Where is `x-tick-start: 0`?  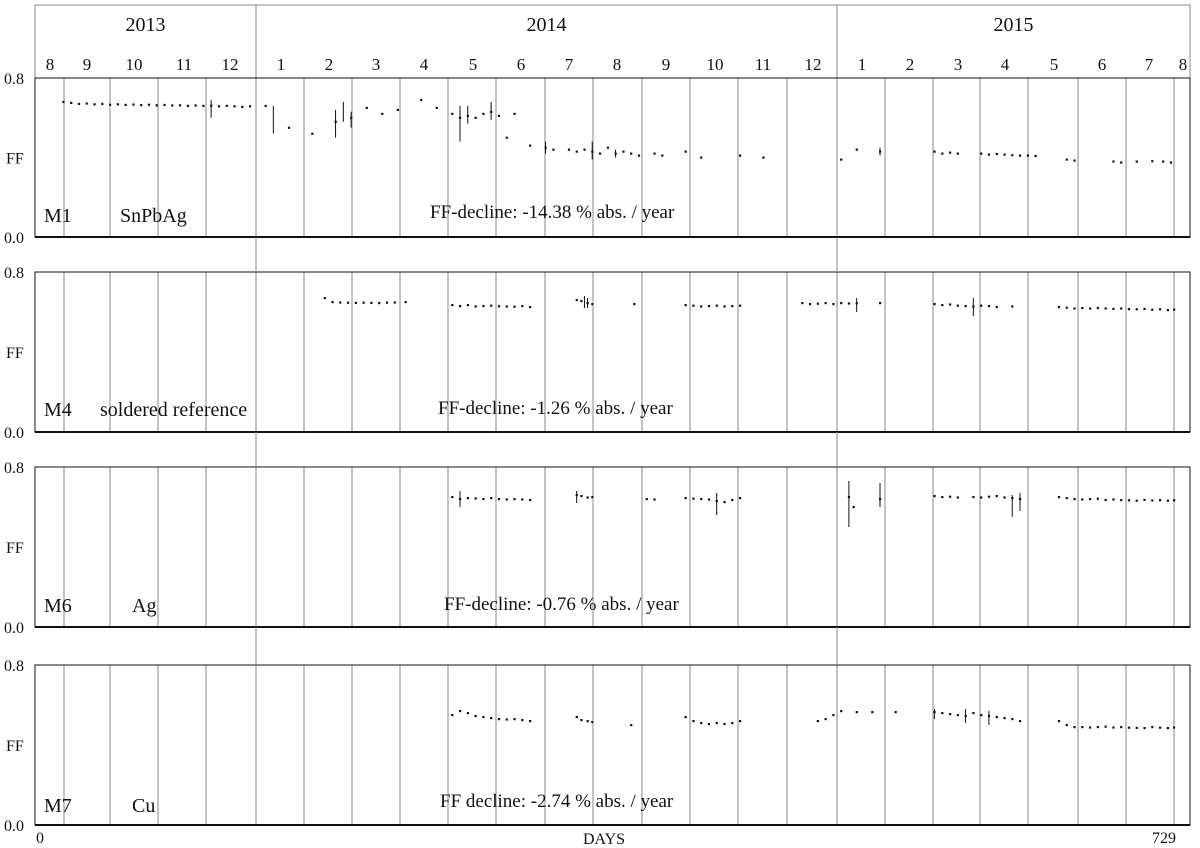 x-tick-start: 0 is located at coordinates (40, 838).